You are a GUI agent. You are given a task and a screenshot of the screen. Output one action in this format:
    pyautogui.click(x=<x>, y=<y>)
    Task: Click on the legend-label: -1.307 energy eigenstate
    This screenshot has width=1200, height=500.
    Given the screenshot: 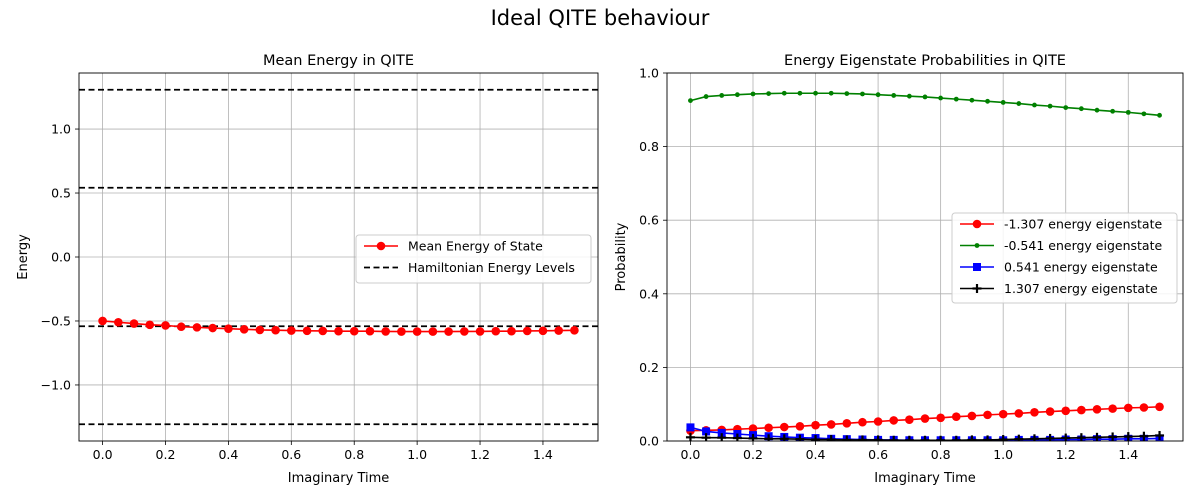 What is the action you would take?
    pyautogui.click(x=1083, y=224)
    